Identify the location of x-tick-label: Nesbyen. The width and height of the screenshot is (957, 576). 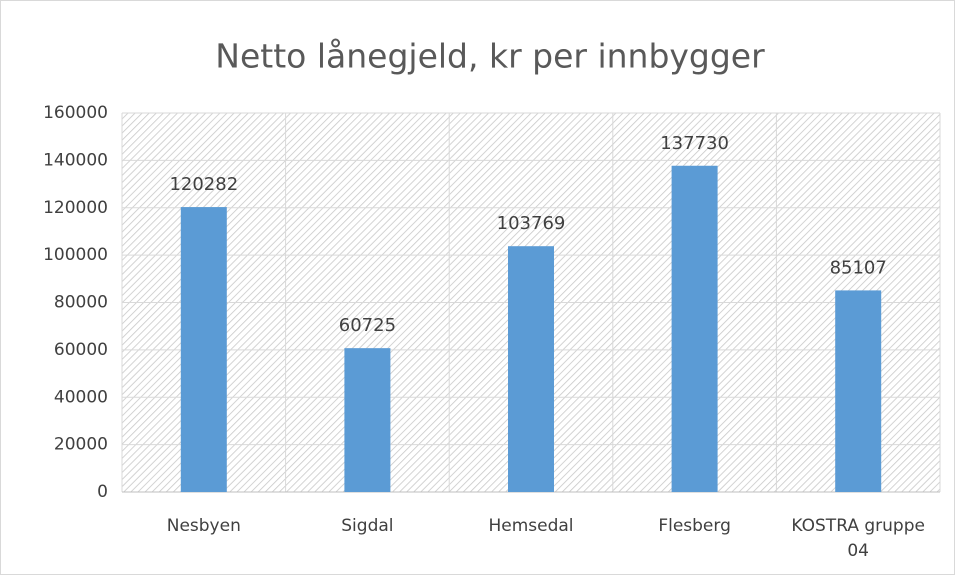
(203, 526).